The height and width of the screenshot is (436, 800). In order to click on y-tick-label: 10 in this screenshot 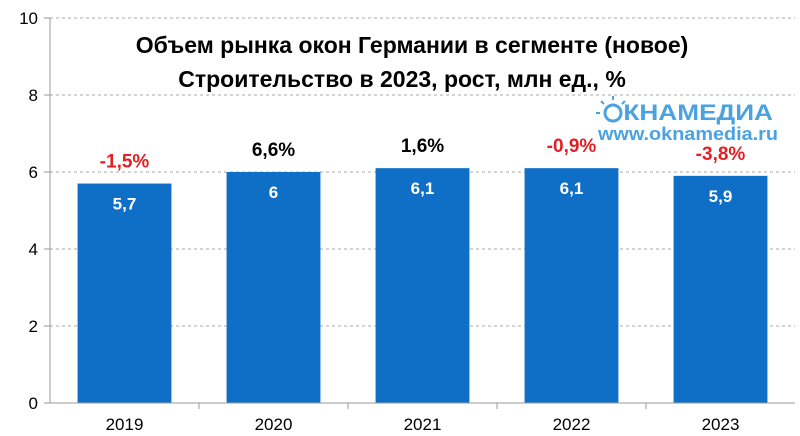, I will do `click(28, 18)`.